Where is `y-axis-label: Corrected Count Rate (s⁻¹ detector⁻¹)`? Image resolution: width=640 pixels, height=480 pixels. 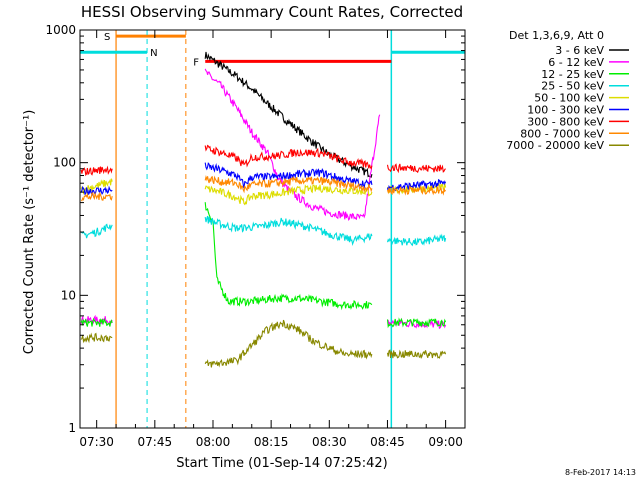 y-axis-label: Corrected Count Rate (s⁻¹ detector⁻¹) is located at coordinates (29, 232).